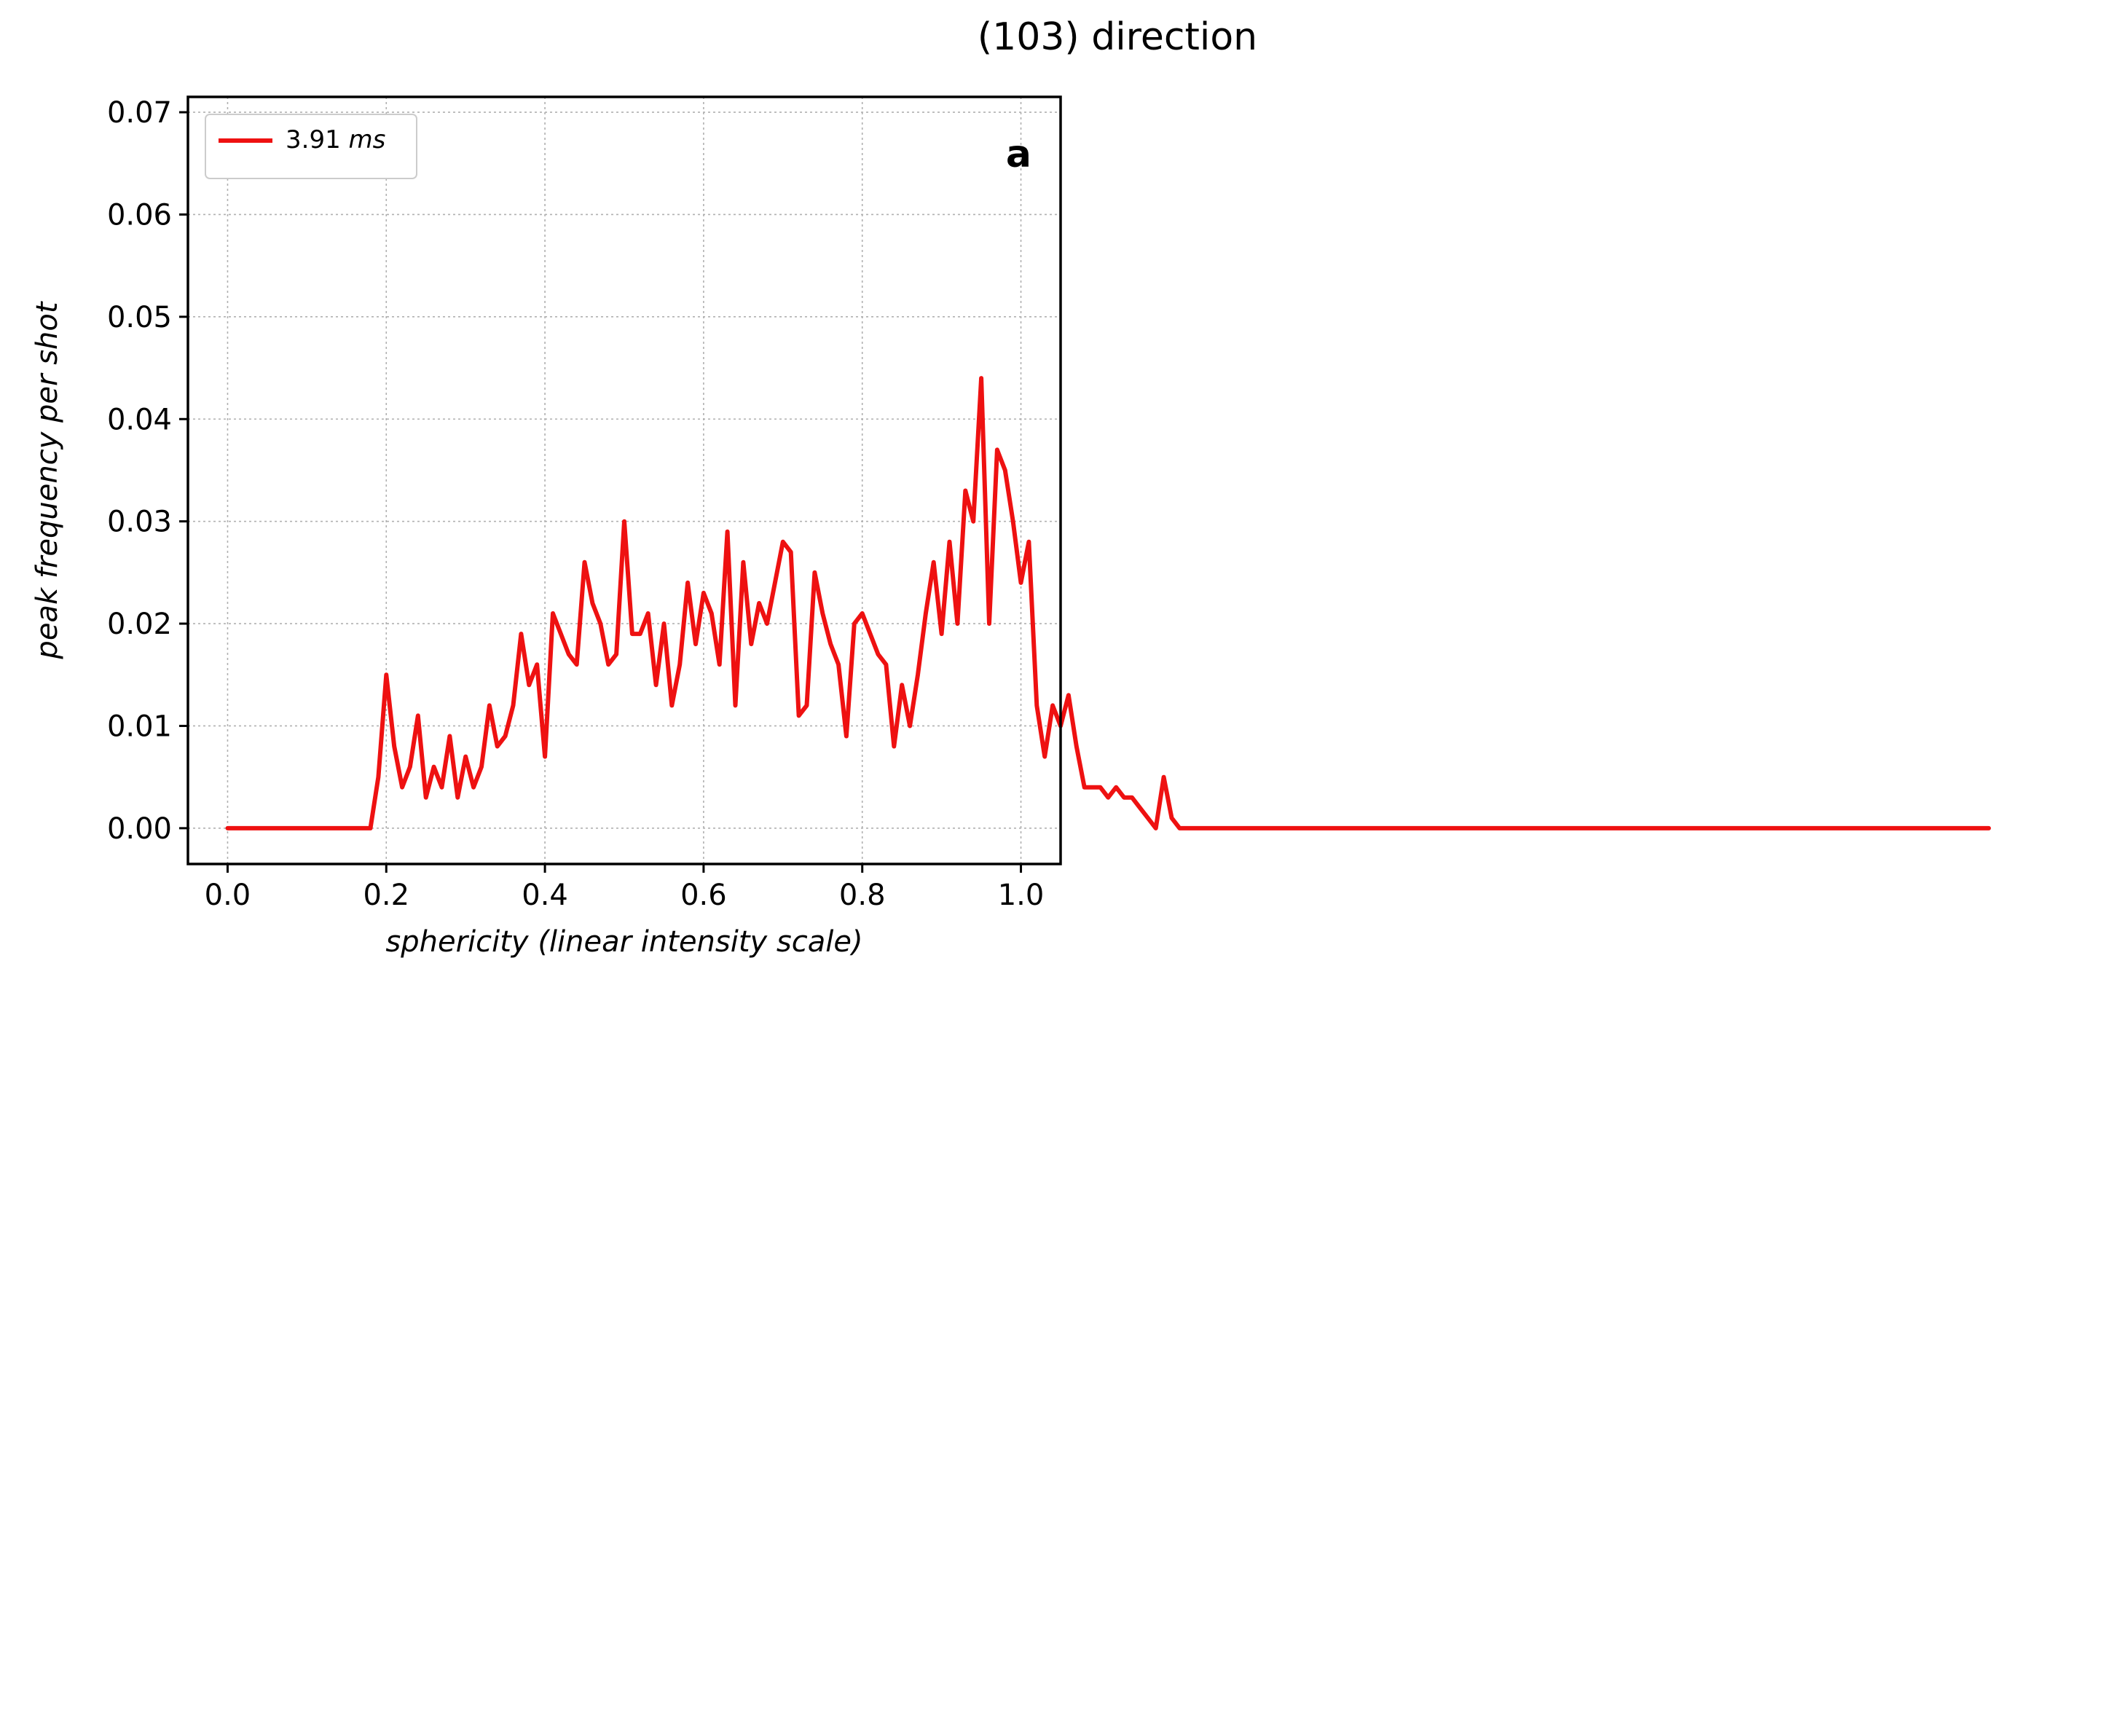 This screenshot has height=1736, width=2119. I want to click on y-tick-label: 0.00, so click(139, 829).